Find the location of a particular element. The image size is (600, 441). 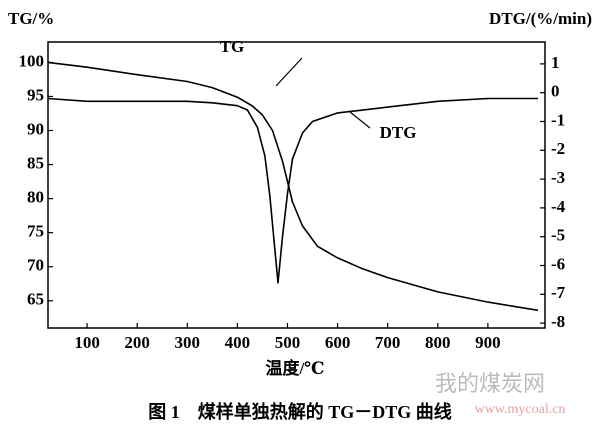

y2-axis-title: DTG/(%/min) is located at coordinates (540, 18).